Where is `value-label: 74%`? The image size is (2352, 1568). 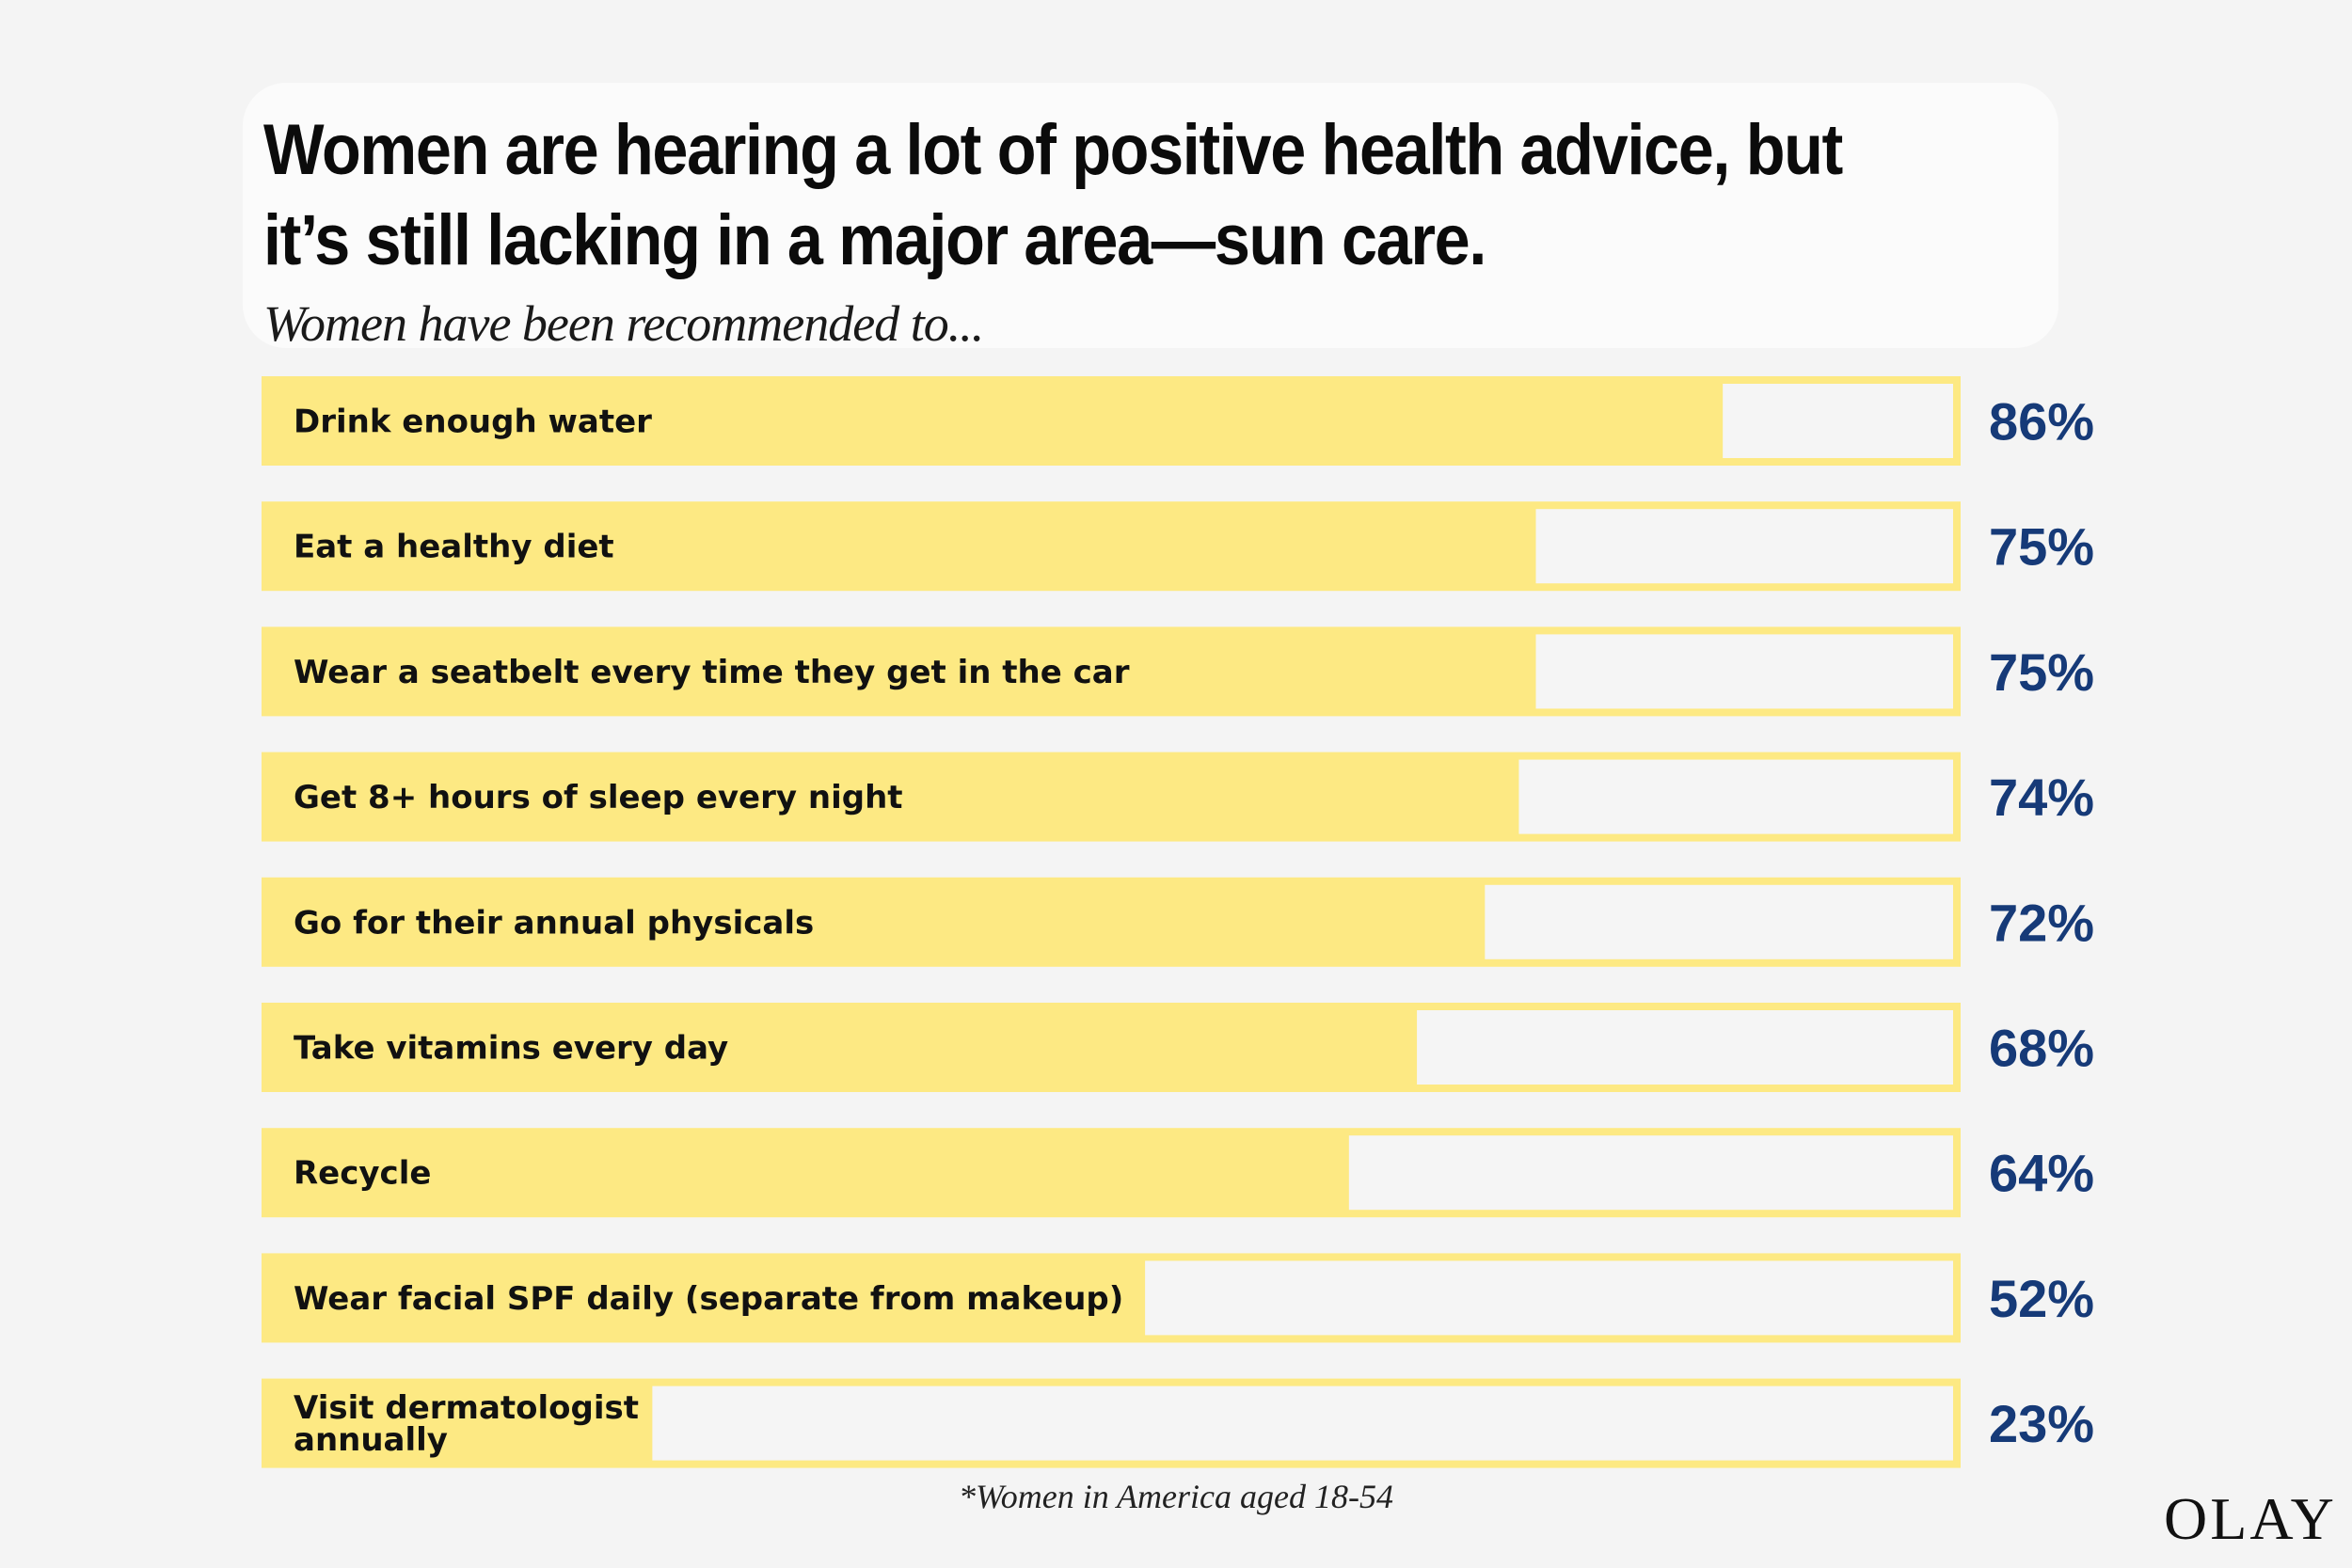 value-label: 74% is located at coordinates (2041, 797).